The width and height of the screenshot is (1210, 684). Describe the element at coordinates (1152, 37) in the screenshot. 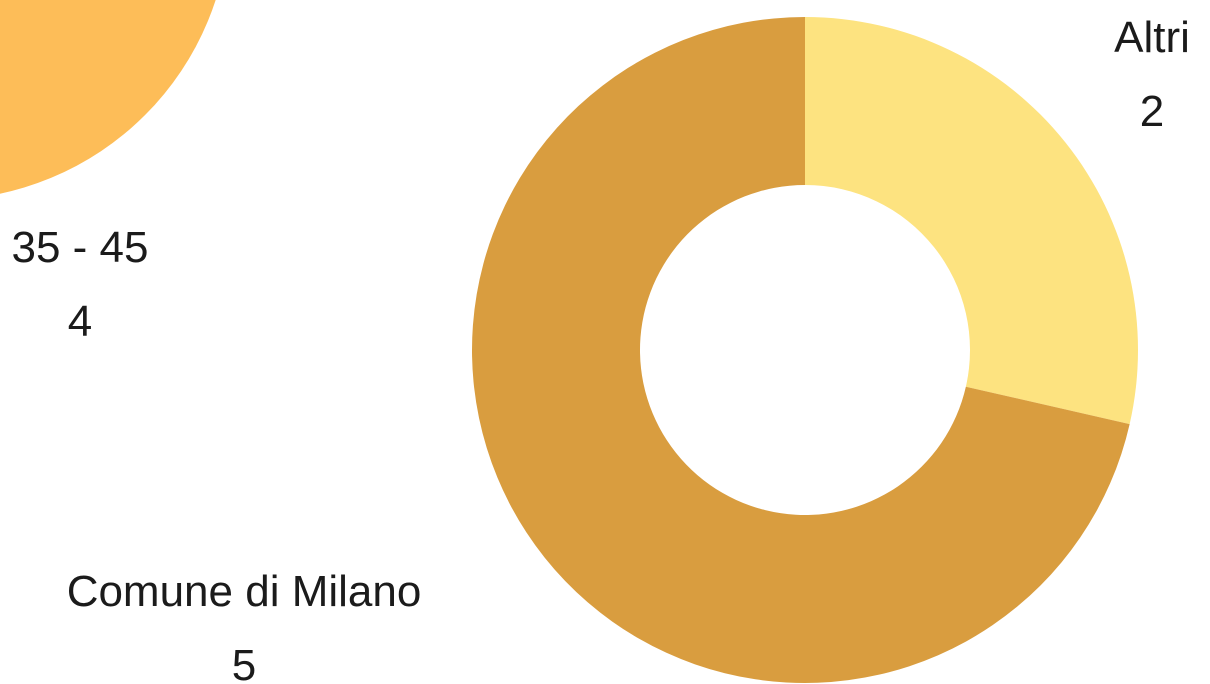

I see `slice-label-altri: Altri` at that location.